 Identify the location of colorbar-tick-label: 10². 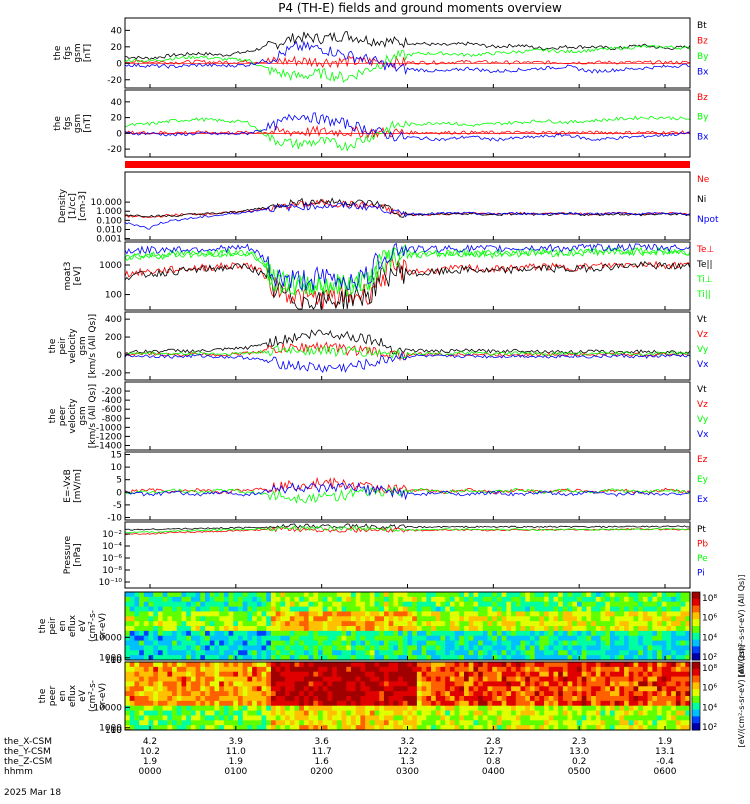
(709, 658).